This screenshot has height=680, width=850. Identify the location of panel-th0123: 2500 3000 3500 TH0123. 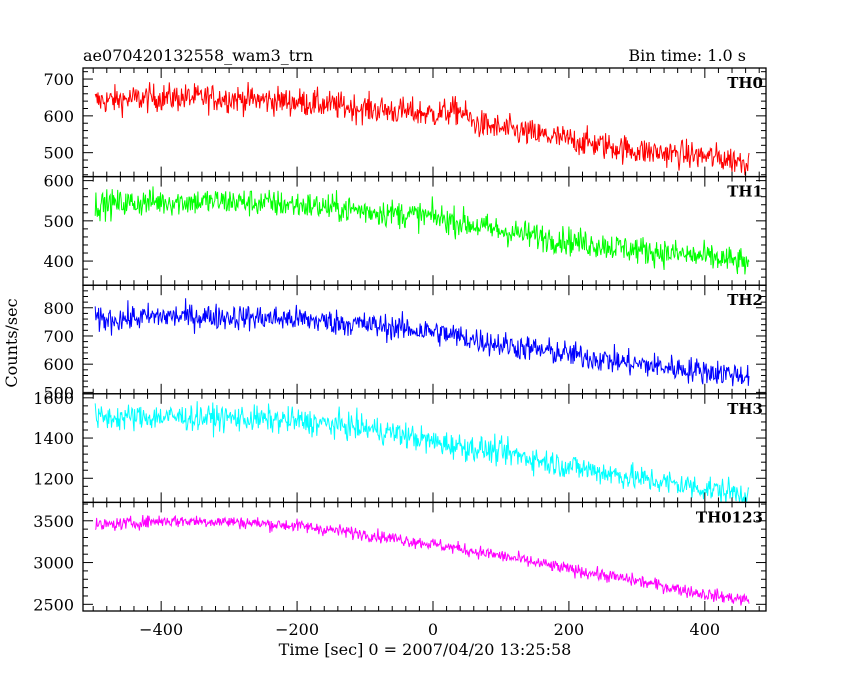
(400, 557).